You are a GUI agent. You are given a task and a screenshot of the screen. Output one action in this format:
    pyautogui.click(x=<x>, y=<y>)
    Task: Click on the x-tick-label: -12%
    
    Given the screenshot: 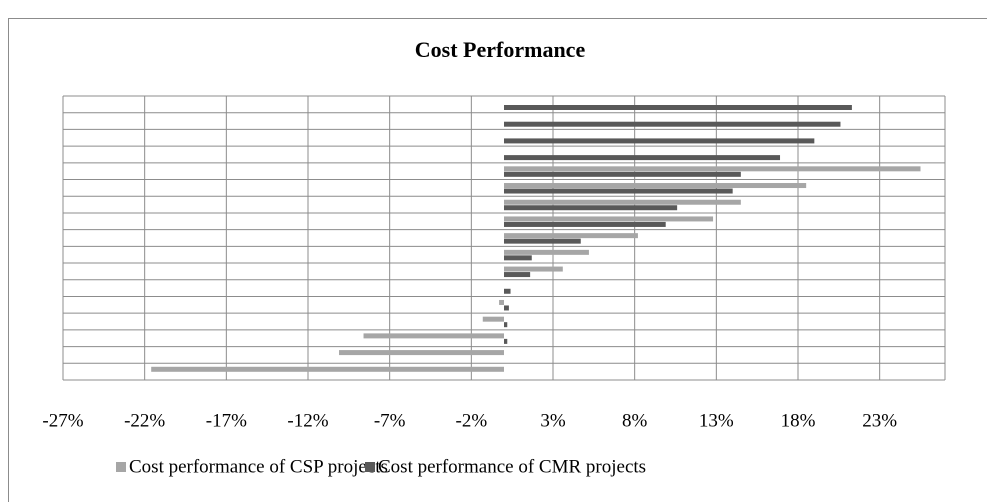 What is the action you would take?
    pyautogui.click(x=307, y=420)
    